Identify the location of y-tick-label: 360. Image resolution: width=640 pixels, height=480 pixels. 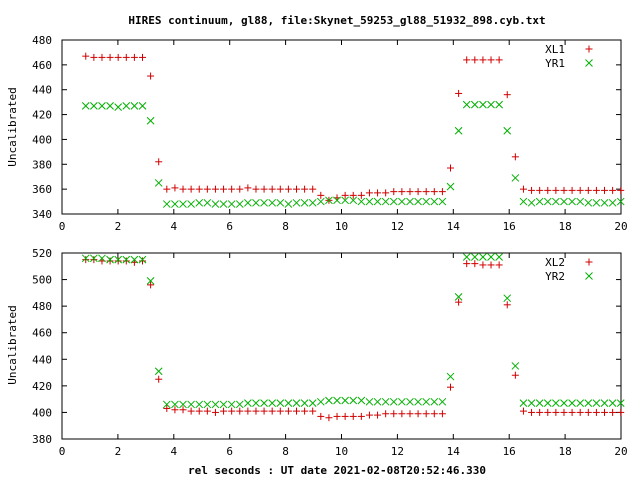
(42, 189).